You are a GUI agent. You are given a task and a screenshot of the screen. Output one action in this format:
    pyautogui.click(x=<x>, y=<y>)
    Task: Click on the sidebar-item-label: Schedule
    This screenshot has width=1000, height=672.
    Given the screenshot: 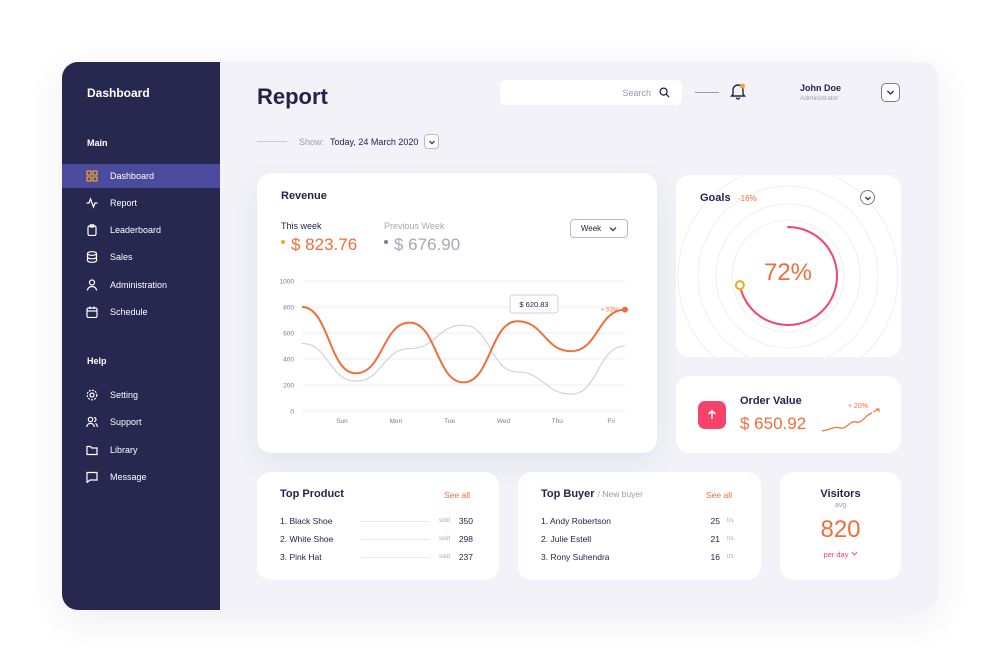 What is the action you would take?
    pyautogui.click(x=129, y=312)
    